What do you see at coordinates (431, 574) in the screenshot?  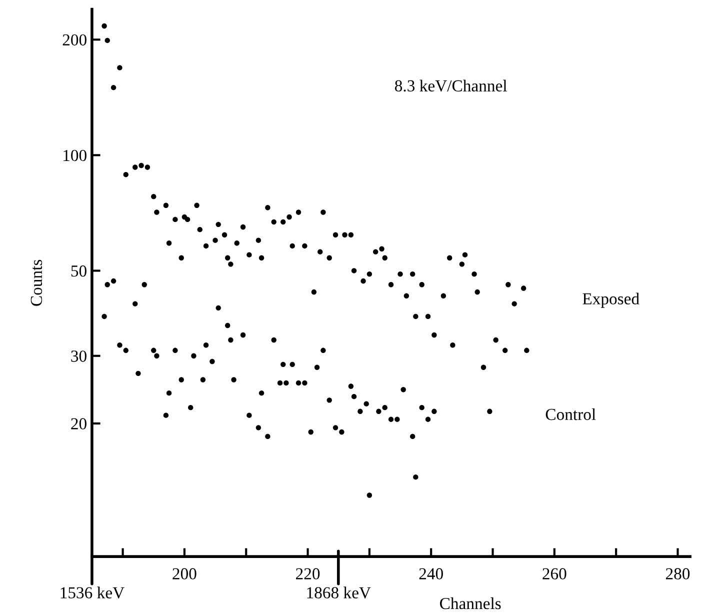 I see `x-tick-label: 240` at bounding box center [431, 574].